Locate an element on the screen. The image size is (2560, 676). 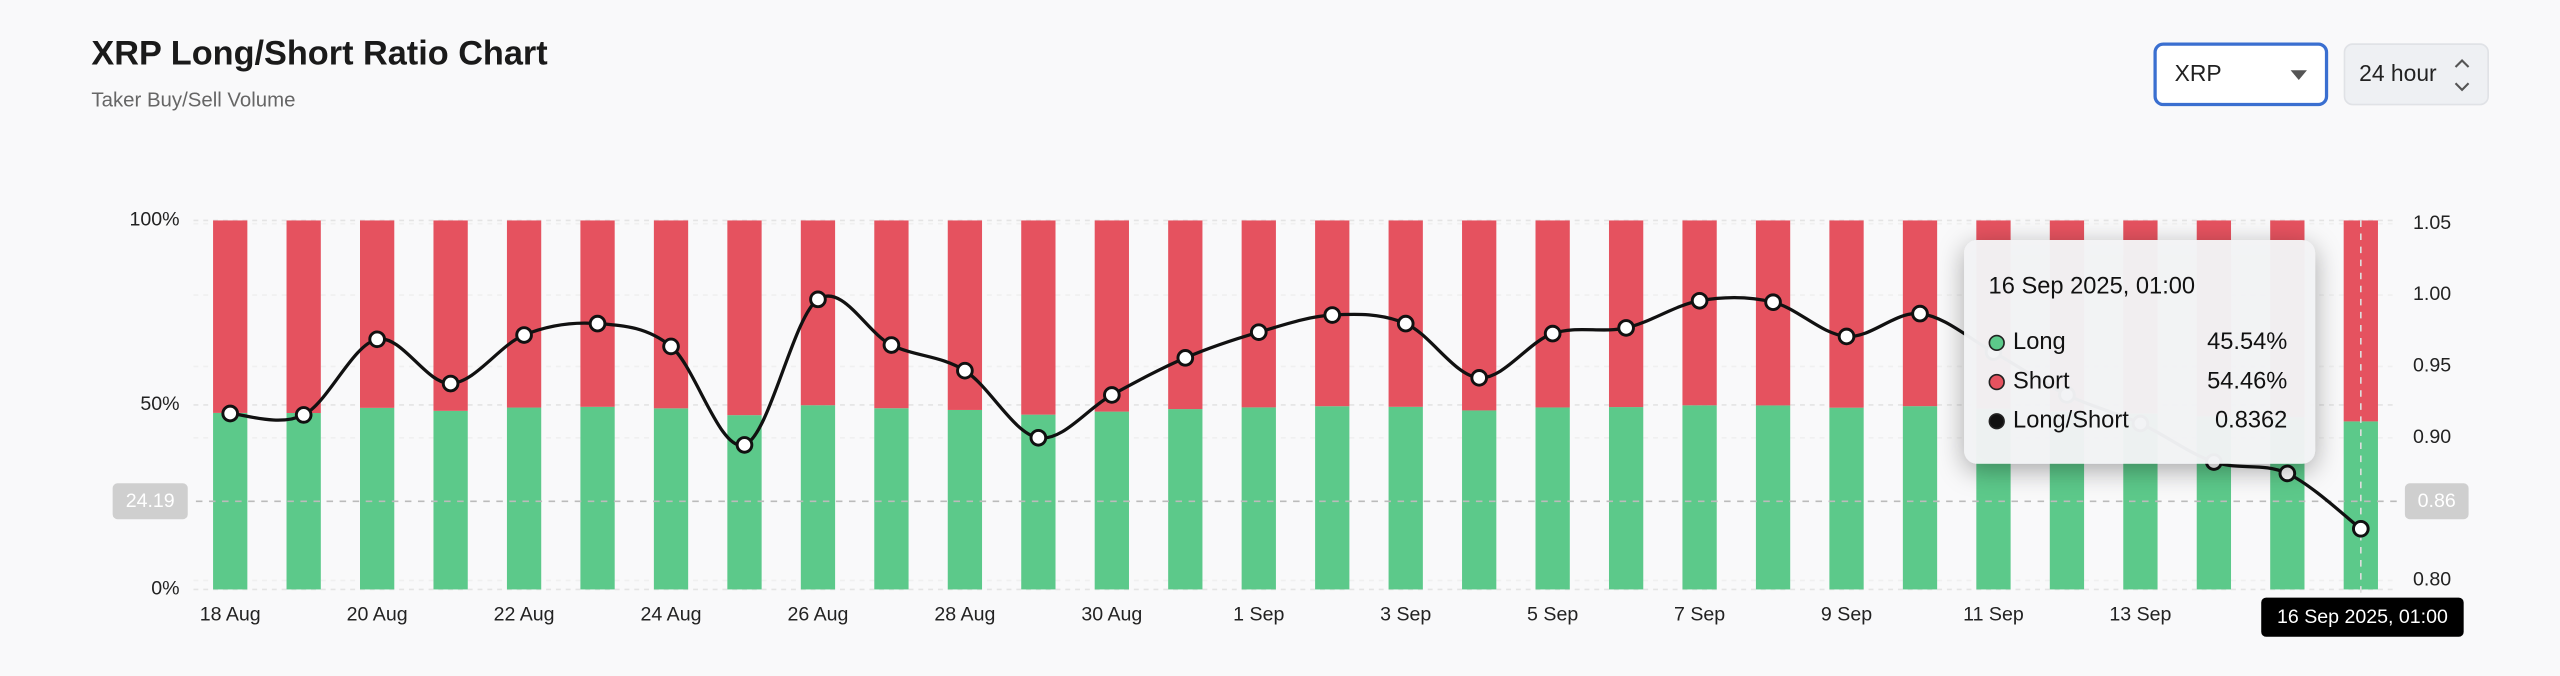
x-tick-label: 11 Sep is located at coordinates (1993, 615).